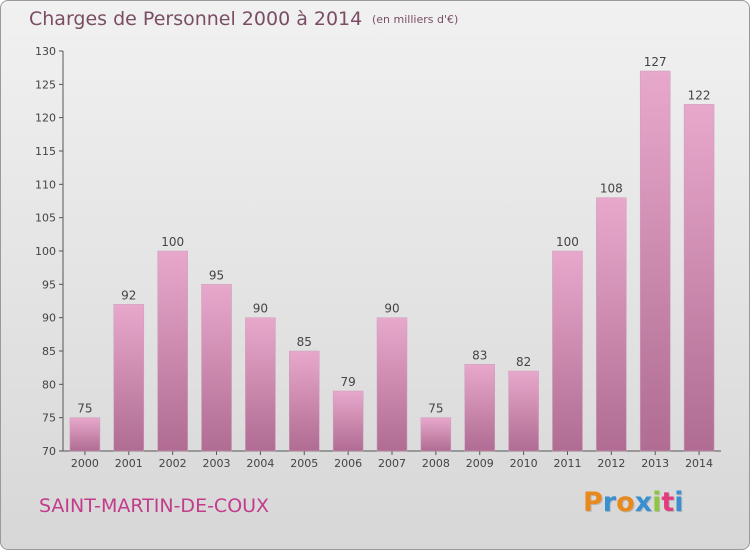  Describe the element at coordinates (699, 463) in the screenshot. I see `x-tick-label: 2014` at that location.